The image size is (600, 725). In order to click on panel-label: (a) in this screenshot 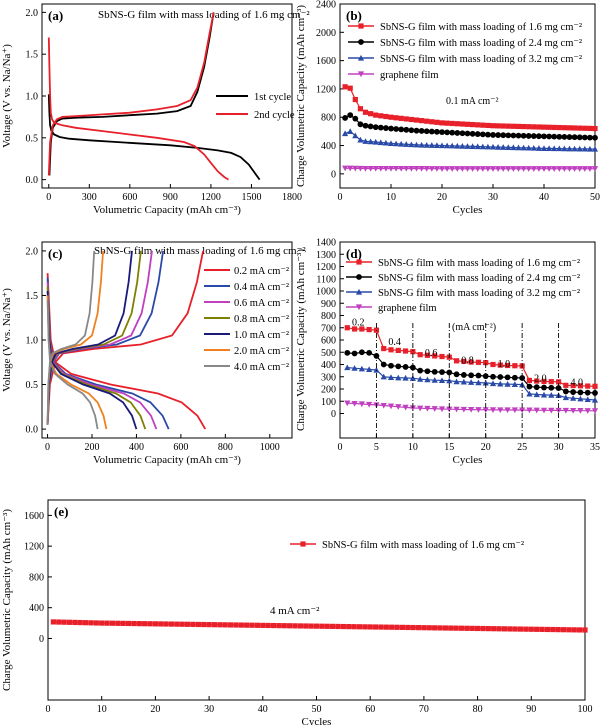, I will do `click(55, 15)`.